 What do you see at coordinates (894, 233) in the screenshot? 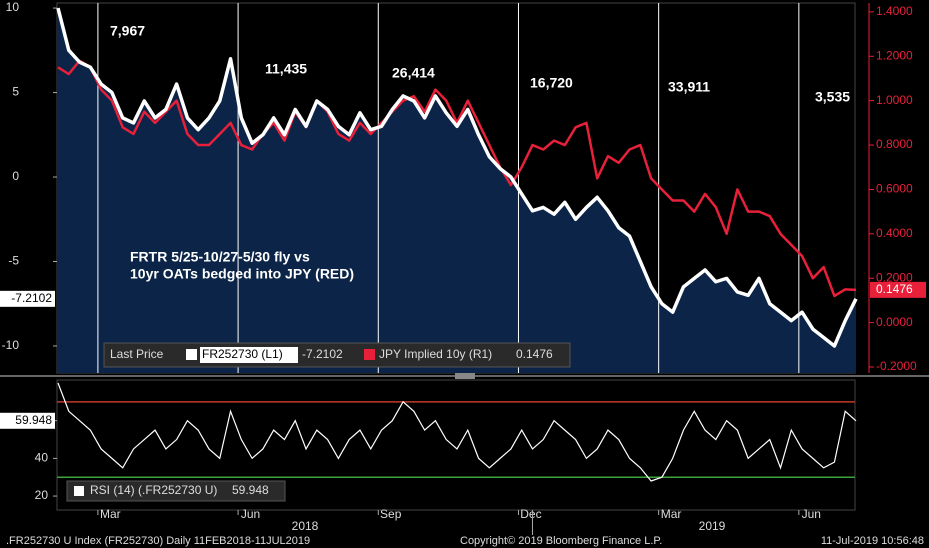
I see `y2-tick-label: 0.4000` at bounding box center [894, 233].